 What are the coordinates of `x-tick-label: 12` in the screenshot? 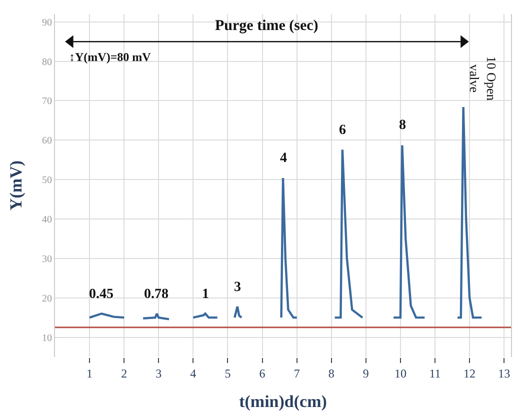 It's located at (470, 373).